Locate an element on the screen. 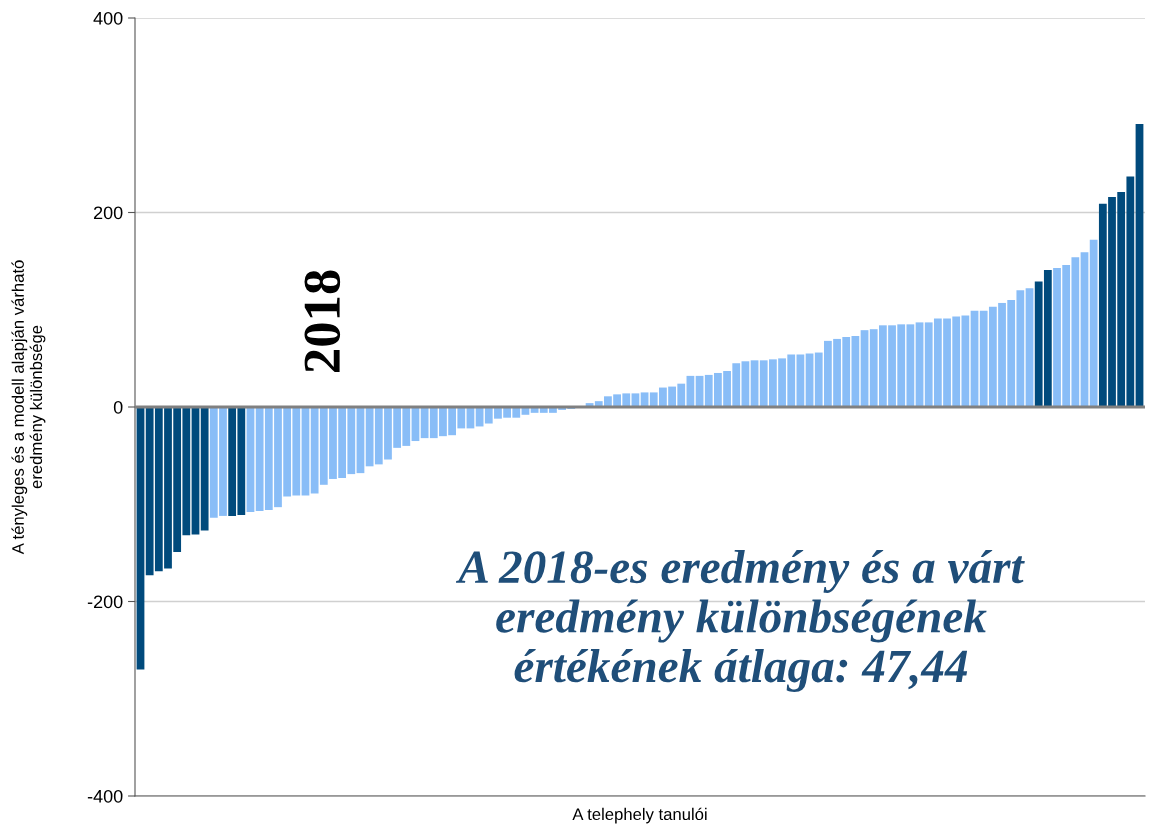 The height and width of the screenshot is (824, 1157). annotation: A 2018-es eredmény és a várt eredmény különbségének értékének átlaga: 47,44 is located at coordinates (740, 620).